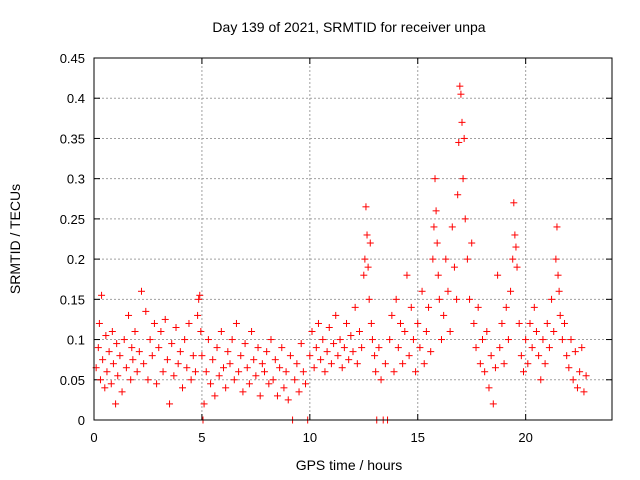  Describe the element at coordinates (418, 437) in the screenshot. I see `x-tick-label: 15` at that location.